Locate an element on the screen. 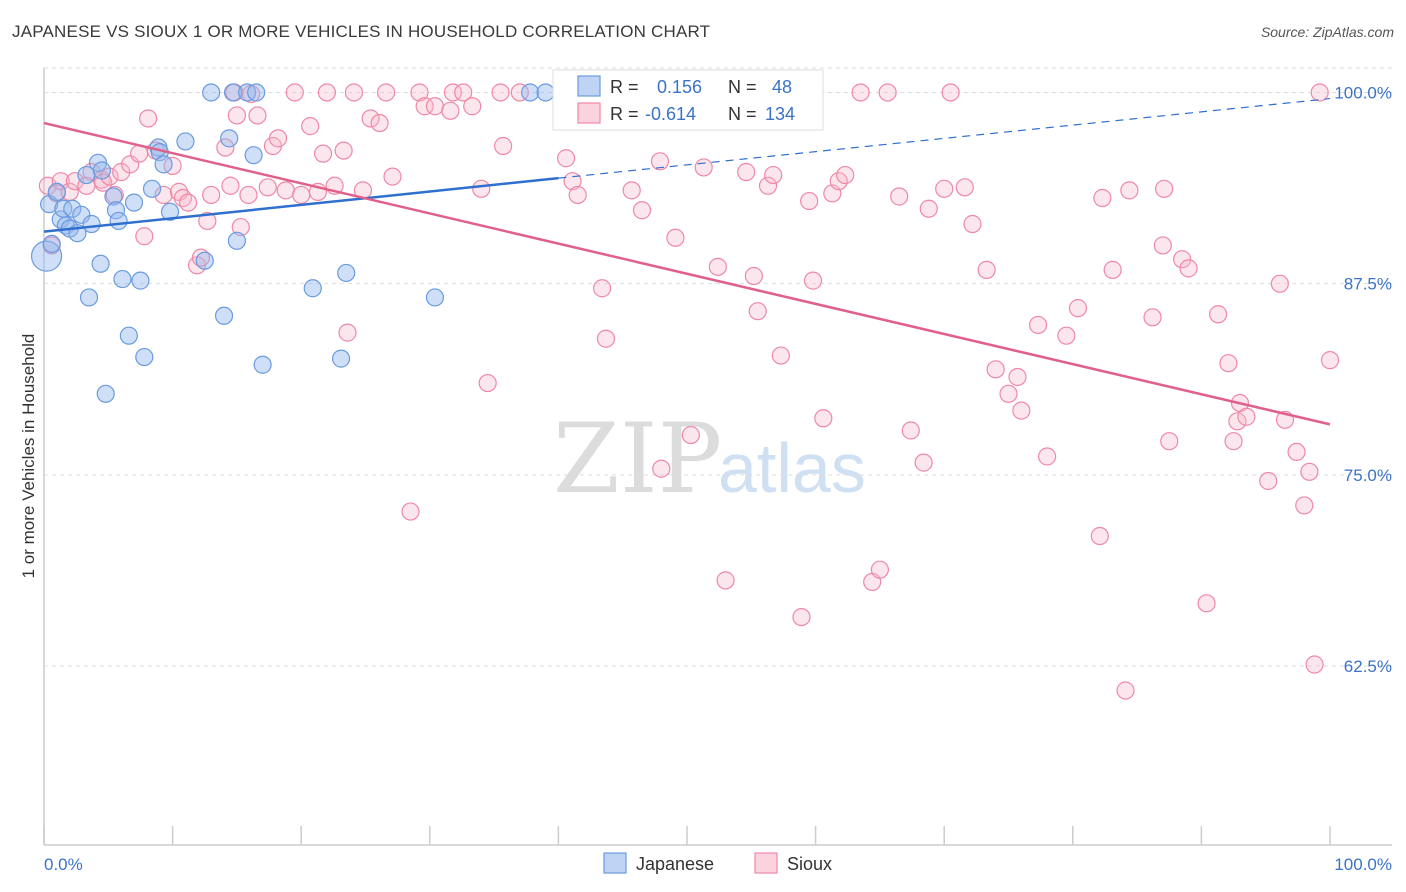 The width and height of the screenshot is (1406, 892). japanese-legend-swatch is located at coordinates (589, 86).